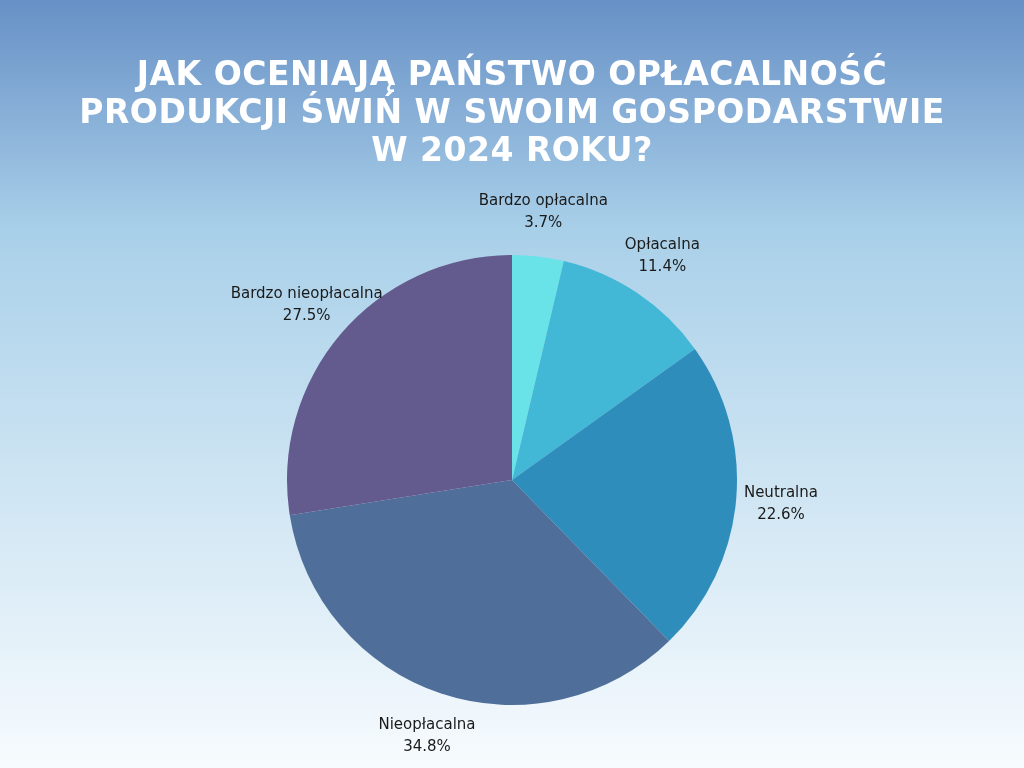 The width and height of the screenshot is (1024, 768). Describe the element at coordinates (780, 491) in the screenshot. I see `slice-label: Neutralna` at that location.